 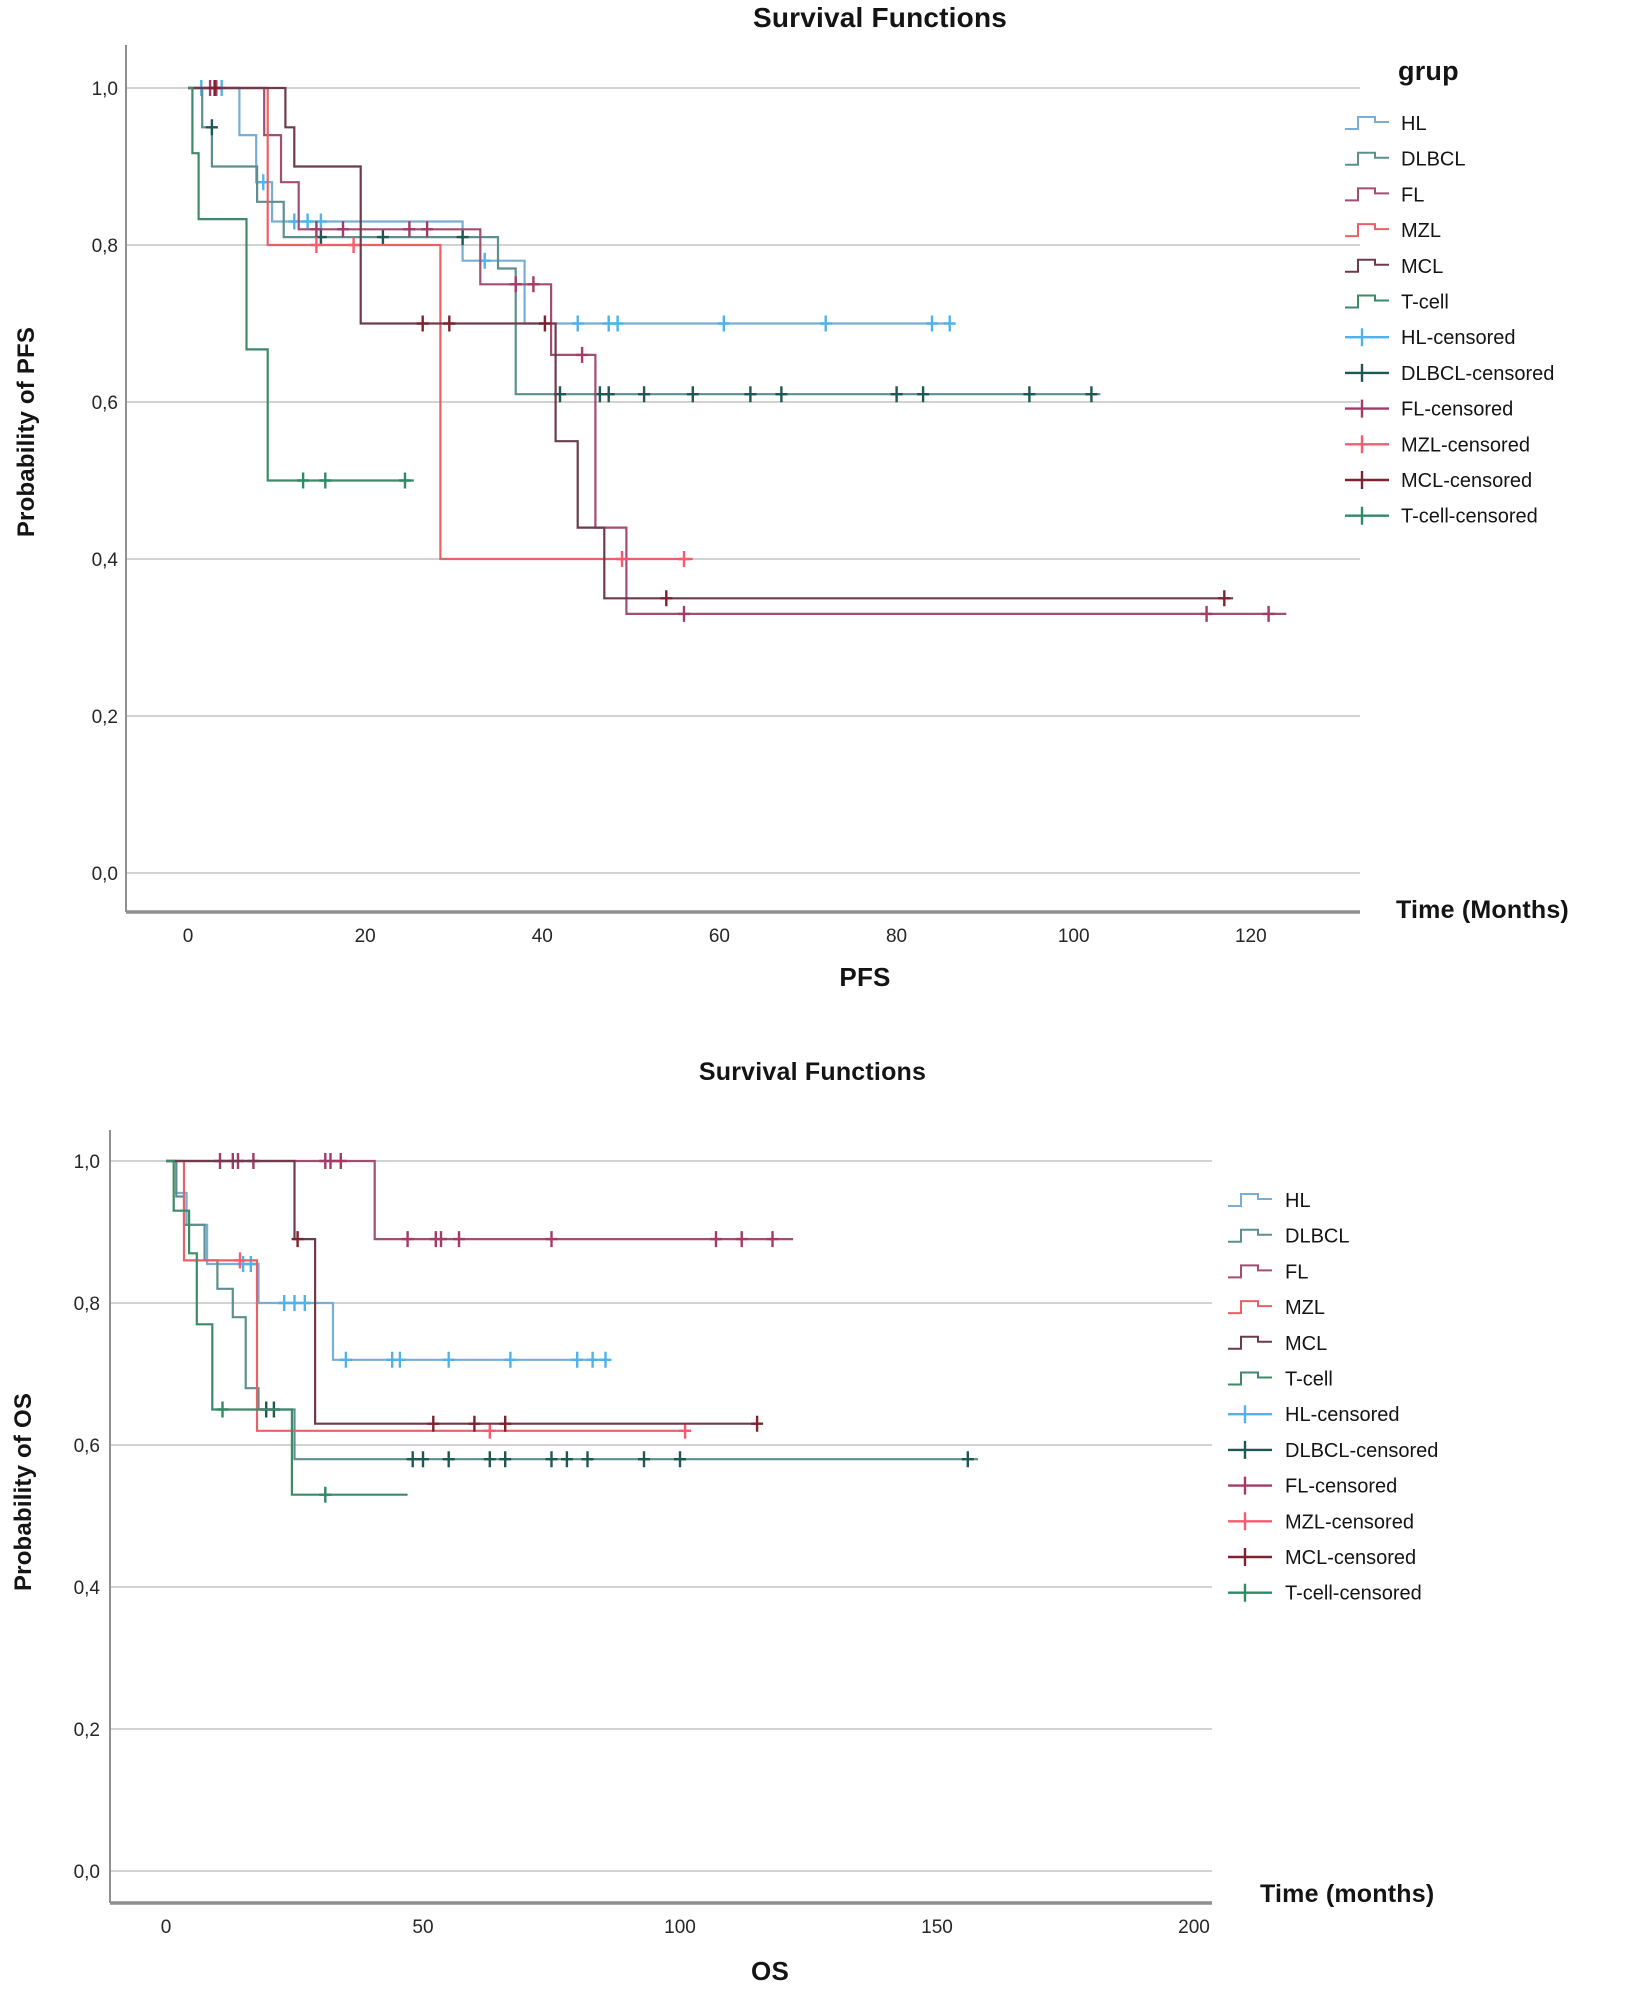 I want to click on pfs-legend-item-FL-censored: FL-censored, so click(x=1429, y=410).